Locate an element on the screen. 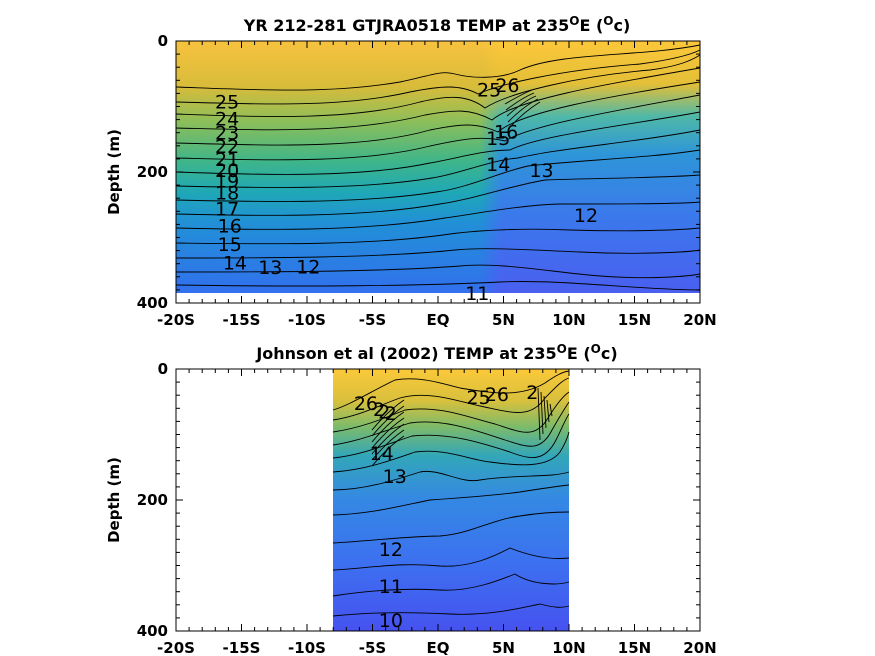 The image size is (875, 656). contour-label: 18 is located at coordinates (227, 193).